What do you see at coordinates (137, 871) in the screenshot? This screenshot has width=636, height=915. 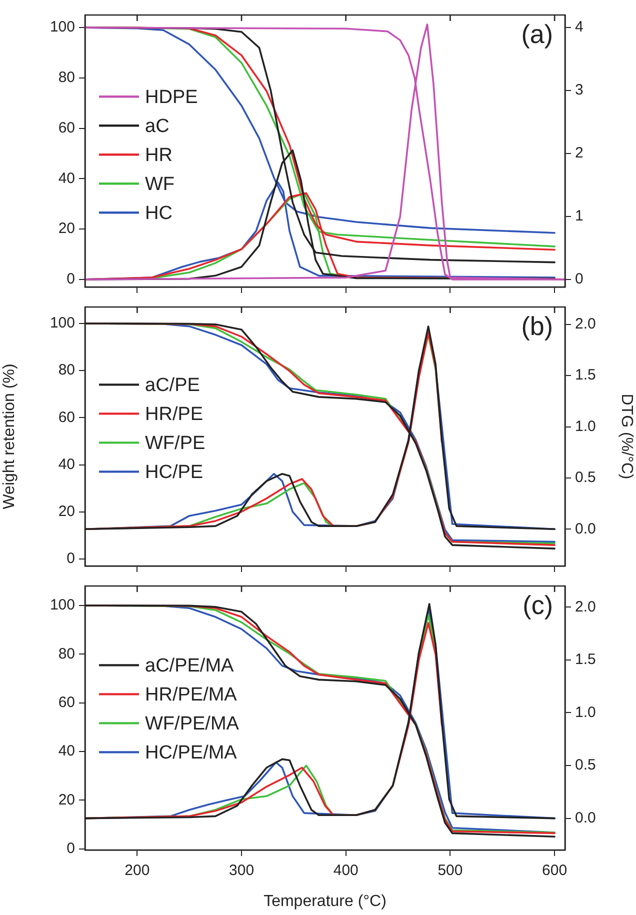 I see `x-tick-label: 200` at bounding box center [137, 871].